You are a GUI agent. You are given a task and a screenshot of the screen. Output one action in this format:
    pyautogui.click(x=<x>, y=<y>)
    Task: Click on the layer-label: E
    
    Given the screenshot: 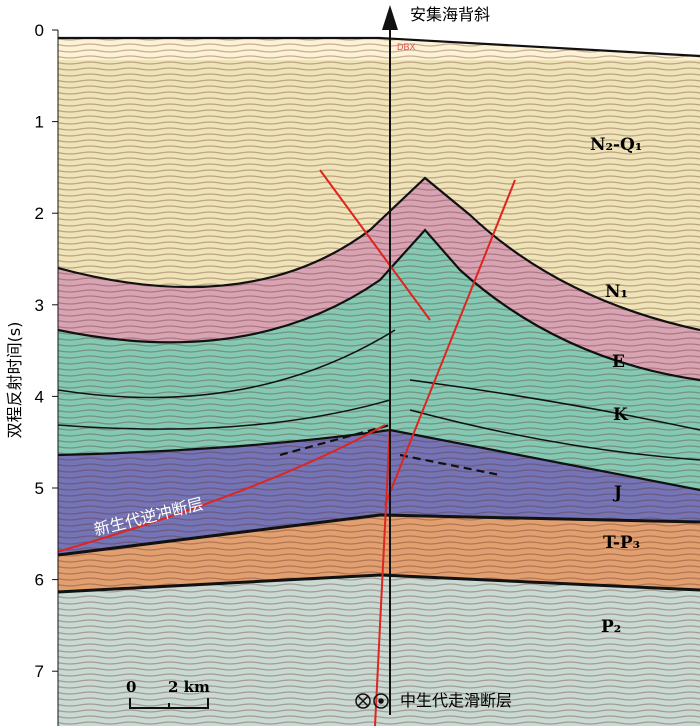 What is the action you would take?
    pyautogui.click(x=618, y=362)
    